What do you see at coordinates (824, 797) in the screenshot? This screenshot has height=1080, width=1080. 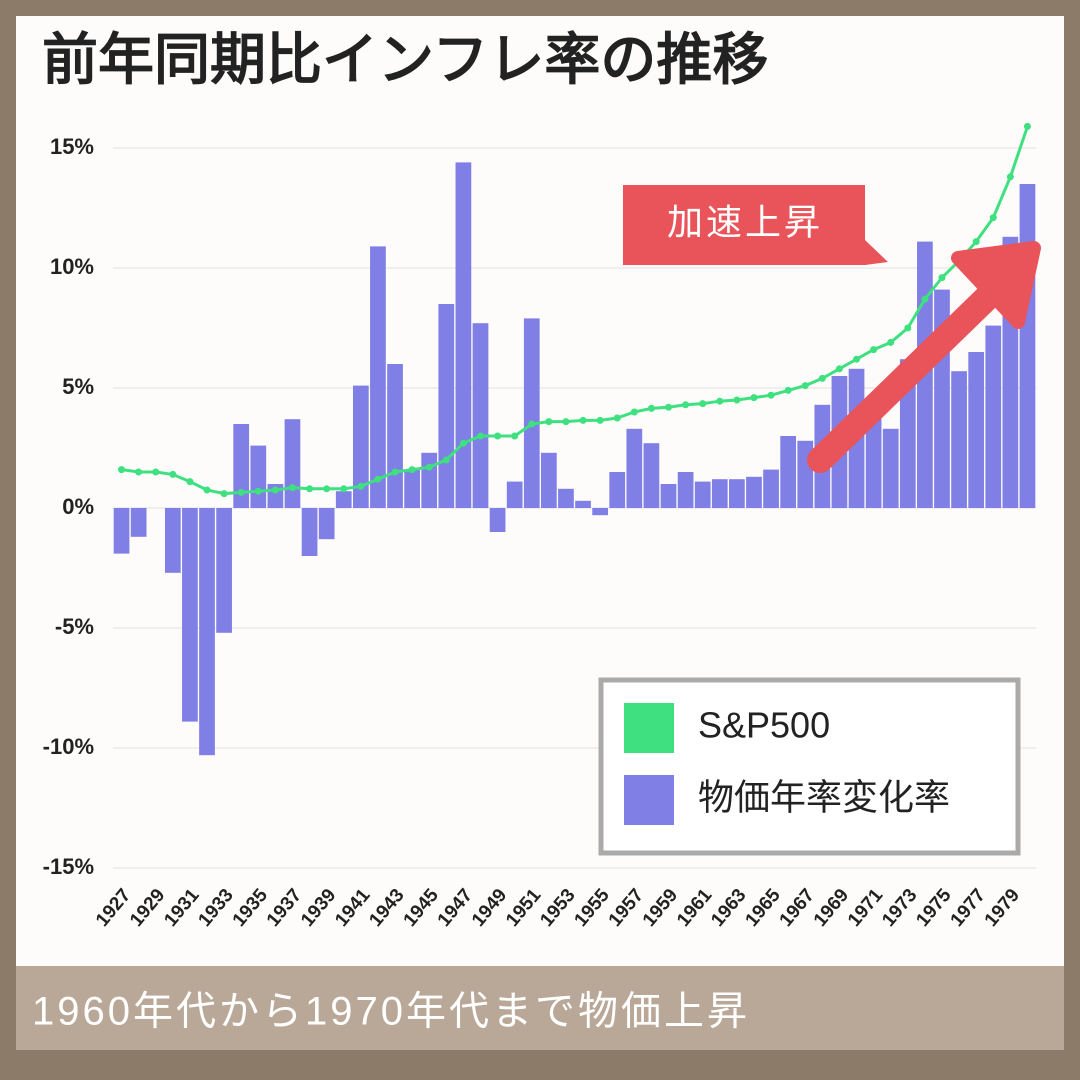 I see `legend-label: 物価年率変化率` at bounding box center [824, 797].